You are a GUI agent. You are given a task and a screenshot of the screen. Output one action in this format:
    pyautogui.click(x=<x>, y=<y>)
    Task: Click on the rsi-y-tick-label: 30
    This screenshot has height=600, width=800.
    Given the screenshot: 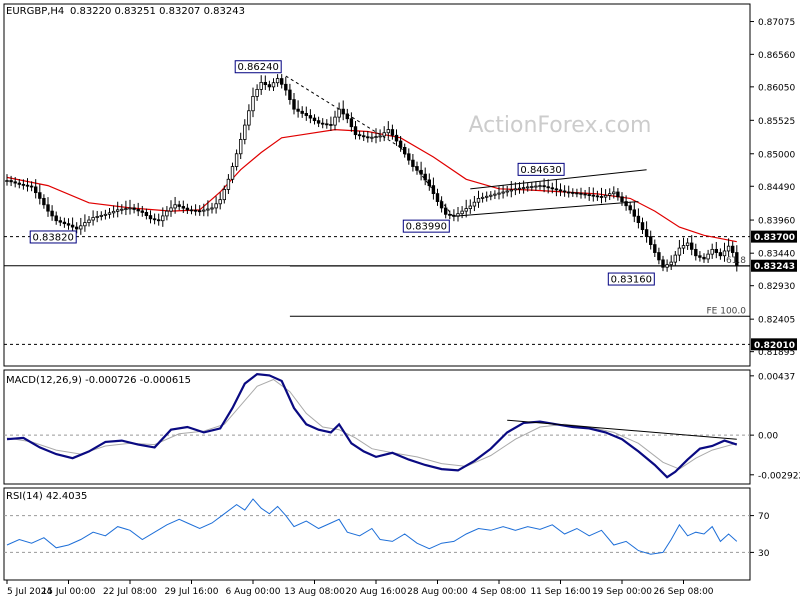 What is the action you would take?
    pyautogui.click(x=764, y=554)
    